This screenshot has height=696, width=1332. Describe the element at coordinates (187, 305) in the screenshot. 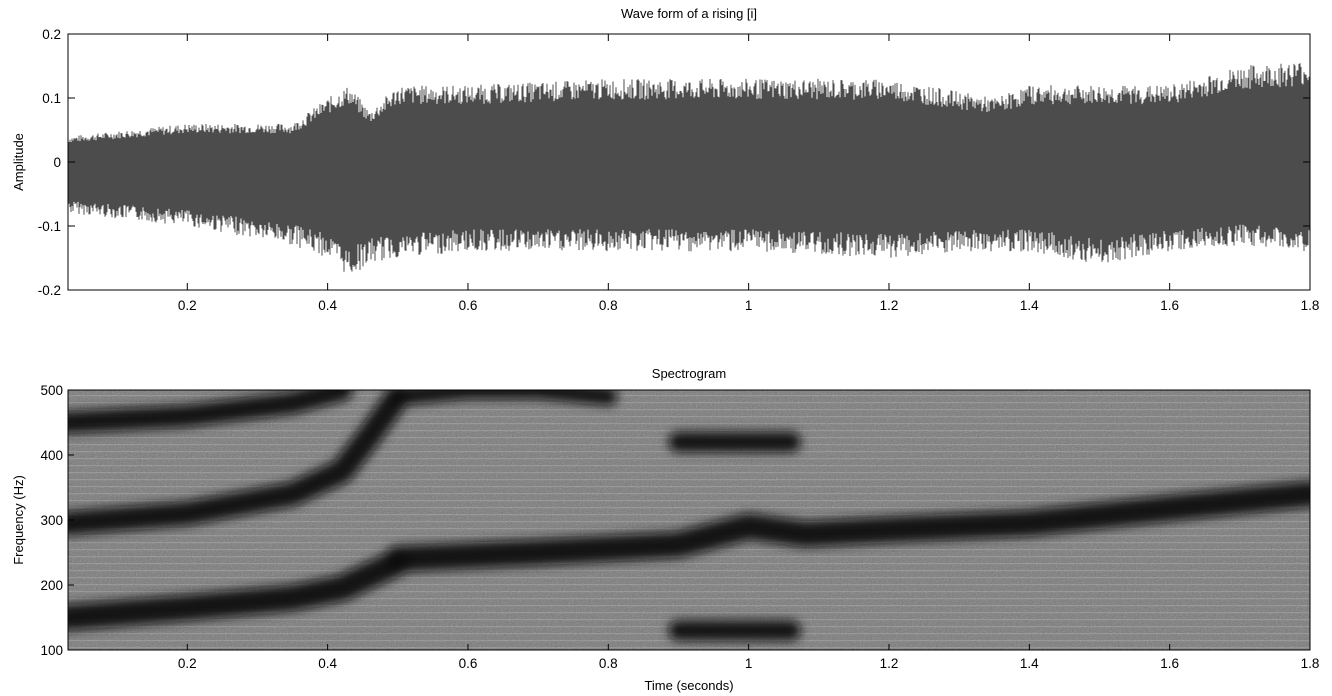

I see `waveform-x-tick-label: 0.2` at that location.